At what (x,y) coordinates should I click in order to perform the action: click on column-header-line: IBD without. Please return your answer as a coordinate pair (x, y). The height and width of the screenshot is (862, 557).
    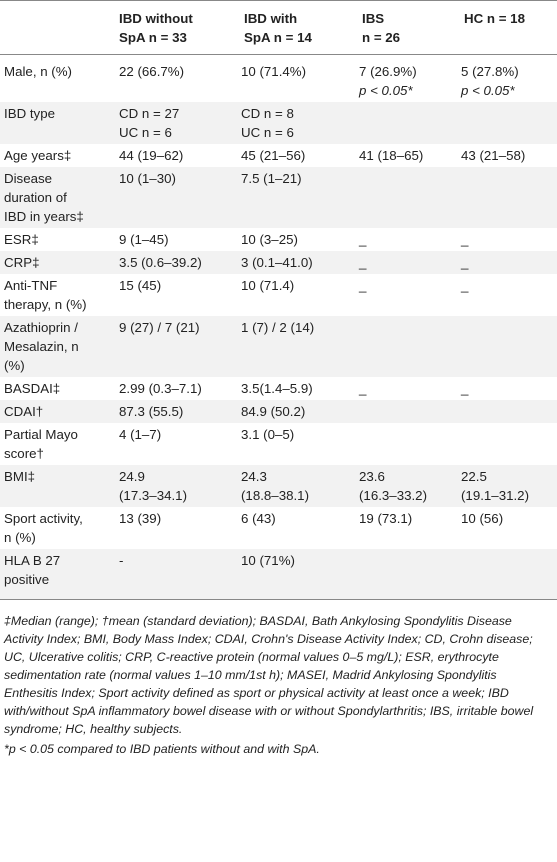
    Looking at the image, I should click on (156, 18).